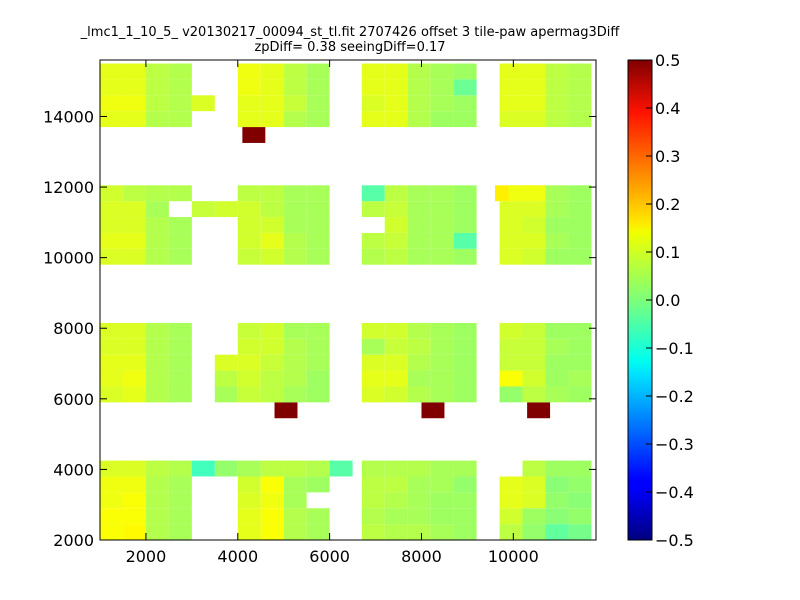 Image resolution: width=800 pixels, height=600 pixels. Describe the element at coordinates (667, 300) in the screenshot. I see `colorbar-tick-label: 0.0` at that location.